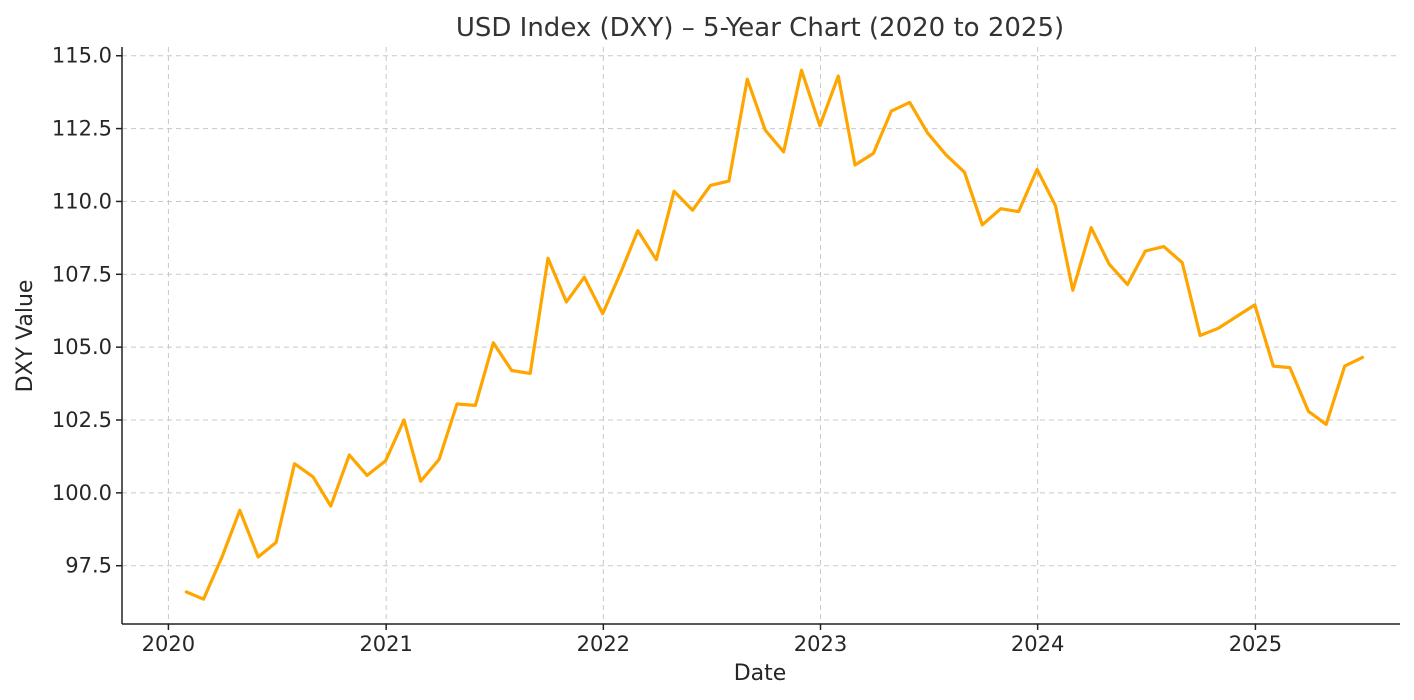 The height and width of the screenshot is (700, 1414). What do you see at coordinates (88, 566) in the screenshot?
I see `y-tick-label: 97.5` at bounding box center [88, 566].